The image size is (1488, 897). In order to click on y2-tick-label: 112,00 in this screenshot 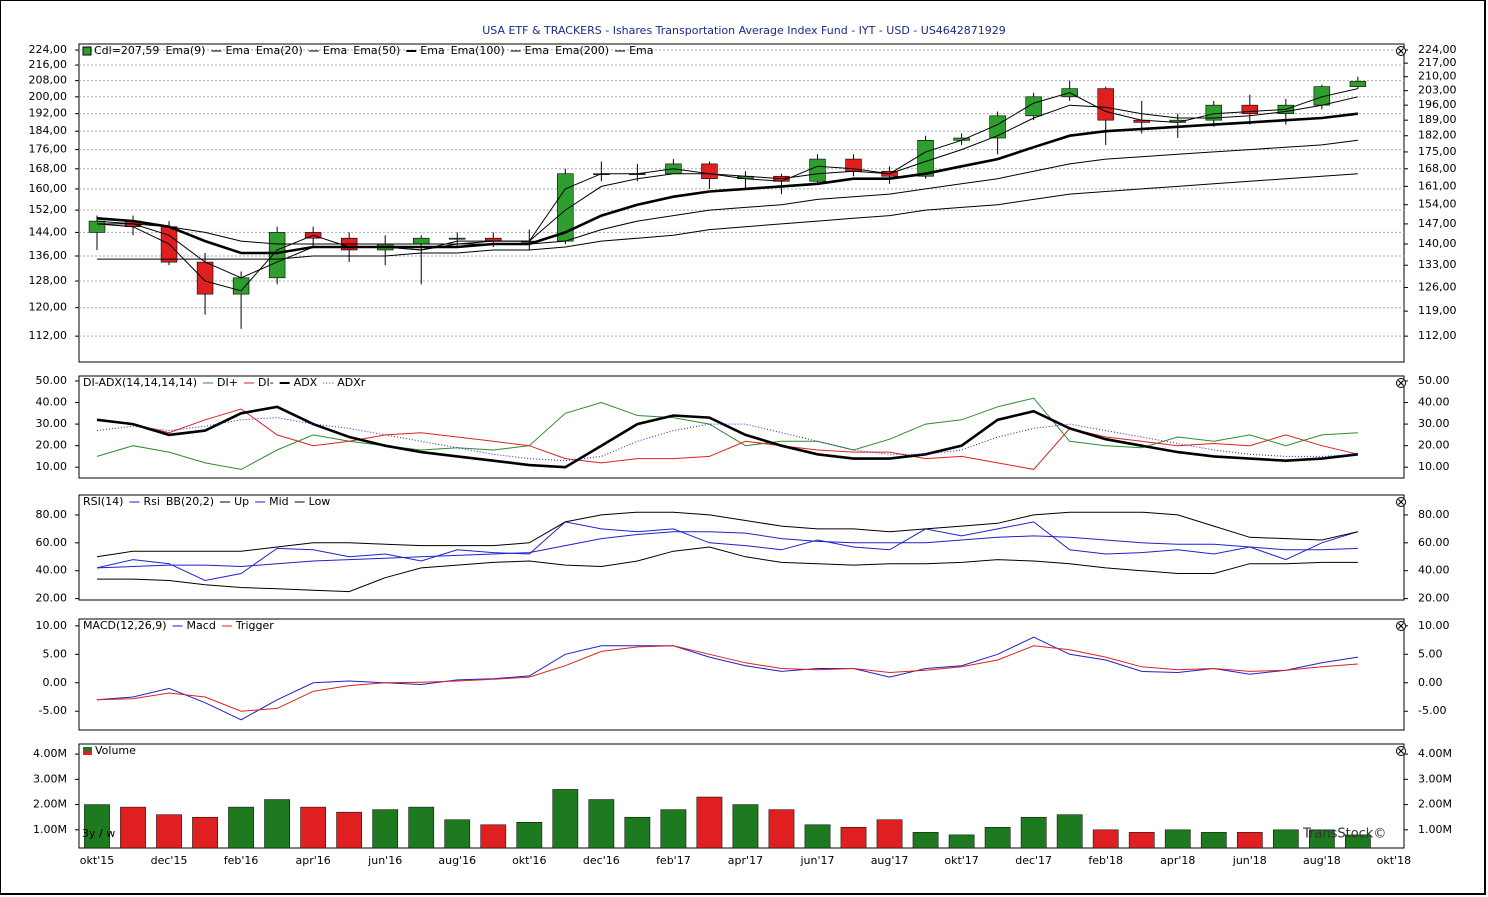, I will do `click(1437, 335)`.